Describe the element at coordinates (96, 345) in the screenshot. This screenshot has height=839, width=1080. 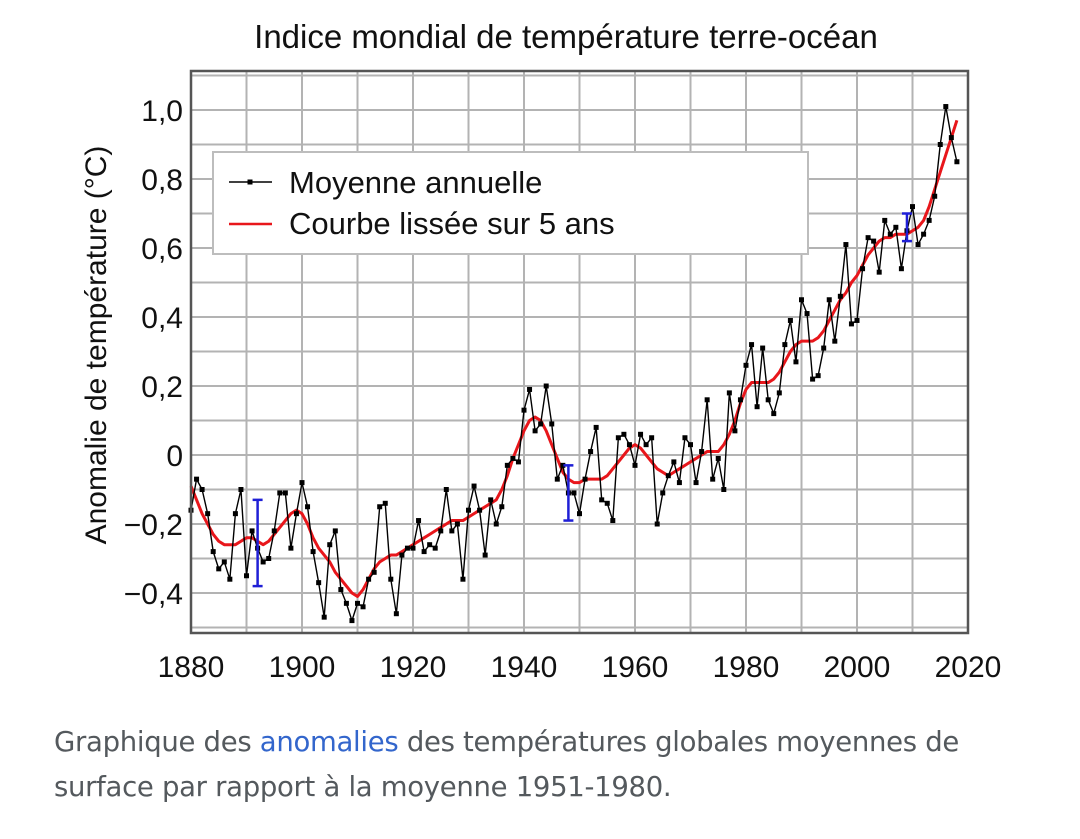
I see `y-axis-label: Anomalie de température (°C)` at that location.